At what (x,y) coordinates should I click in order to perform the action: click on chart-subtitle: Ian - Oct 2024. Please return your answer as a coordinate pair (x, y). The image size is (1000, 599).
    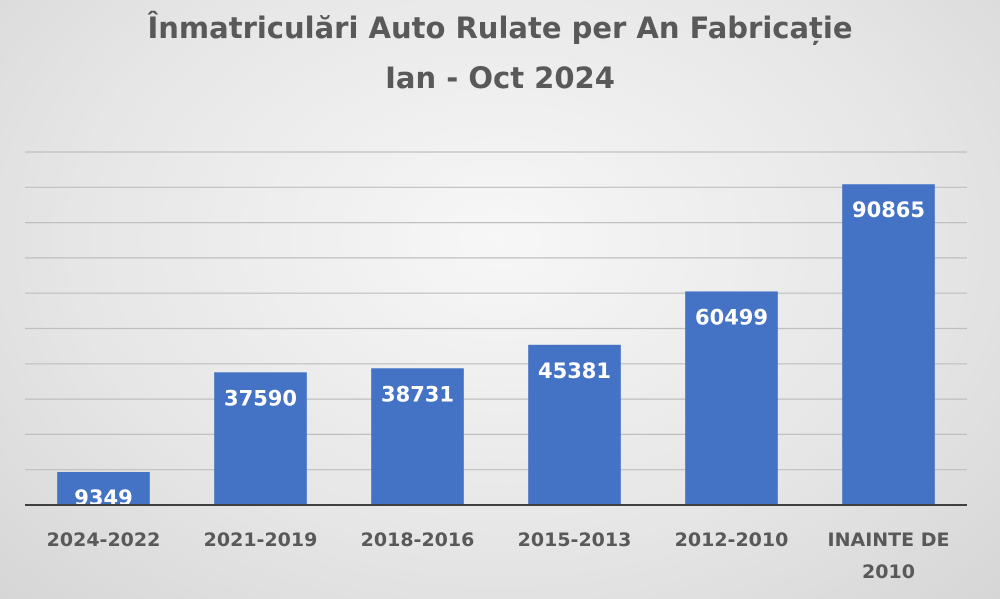
    Looking at the image, I should click on (500, 78).